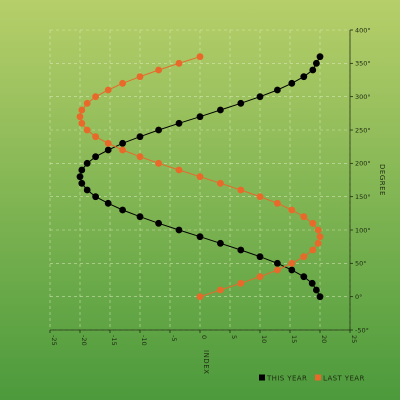 The image size is (400, 400). I want to click on x-tick-label: -10, so click(144, 340).